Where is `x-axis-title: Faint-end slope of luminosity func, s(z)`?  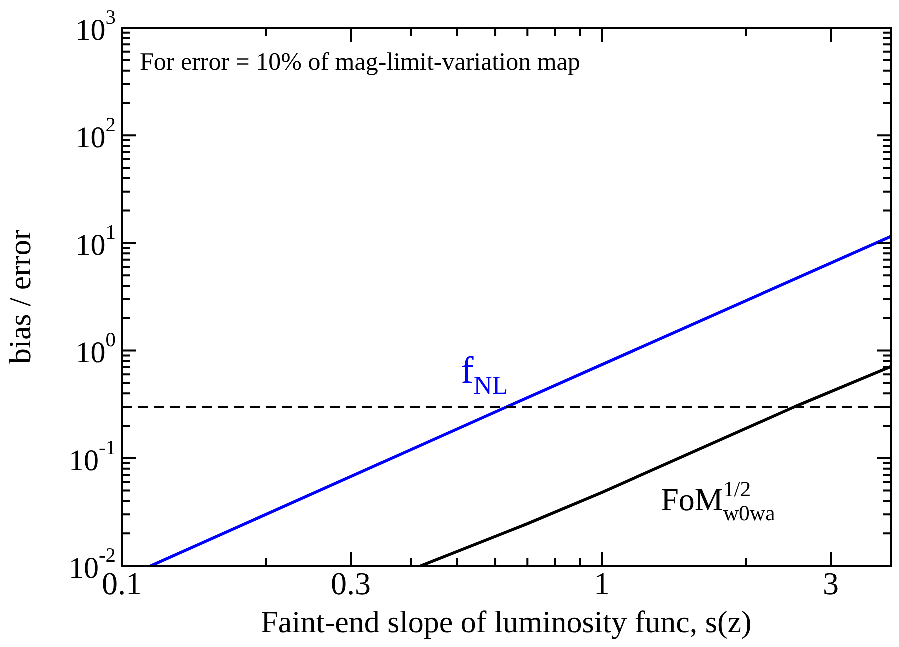 x-axis-title: Faint-end slope of luminosity func, s(z) is located at coordinates (506, 622).